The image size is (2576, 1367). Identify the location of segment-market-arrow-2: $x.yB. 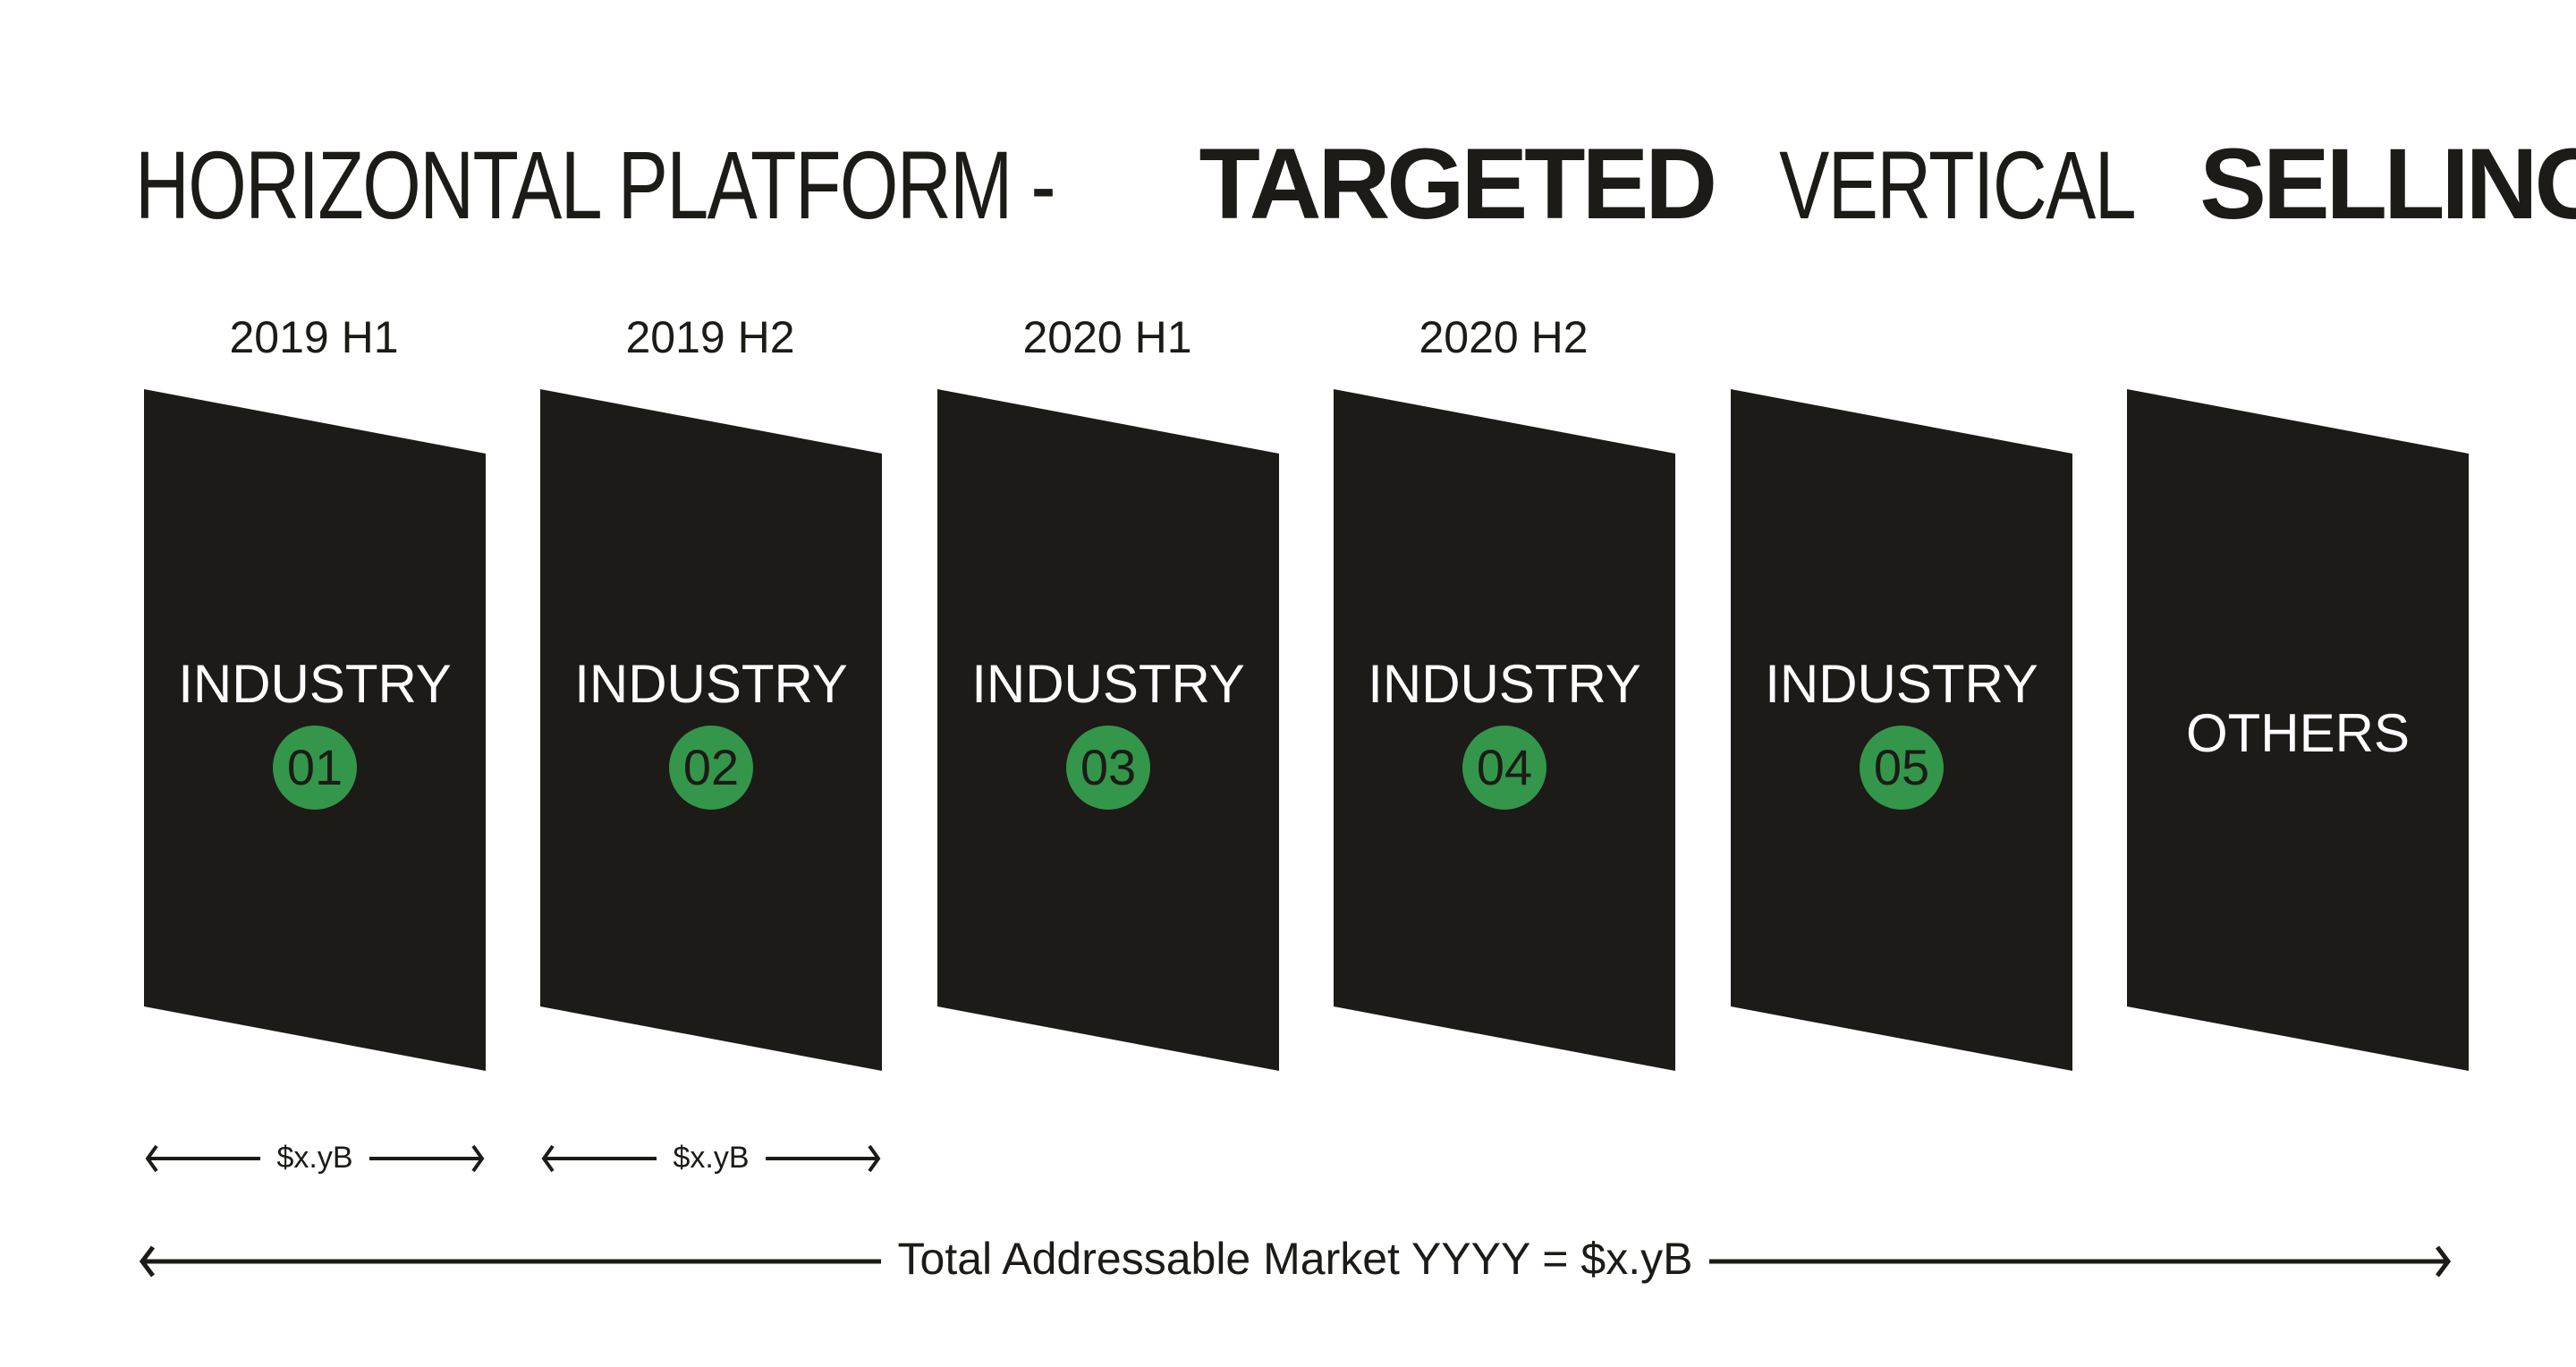
(711, 1158).